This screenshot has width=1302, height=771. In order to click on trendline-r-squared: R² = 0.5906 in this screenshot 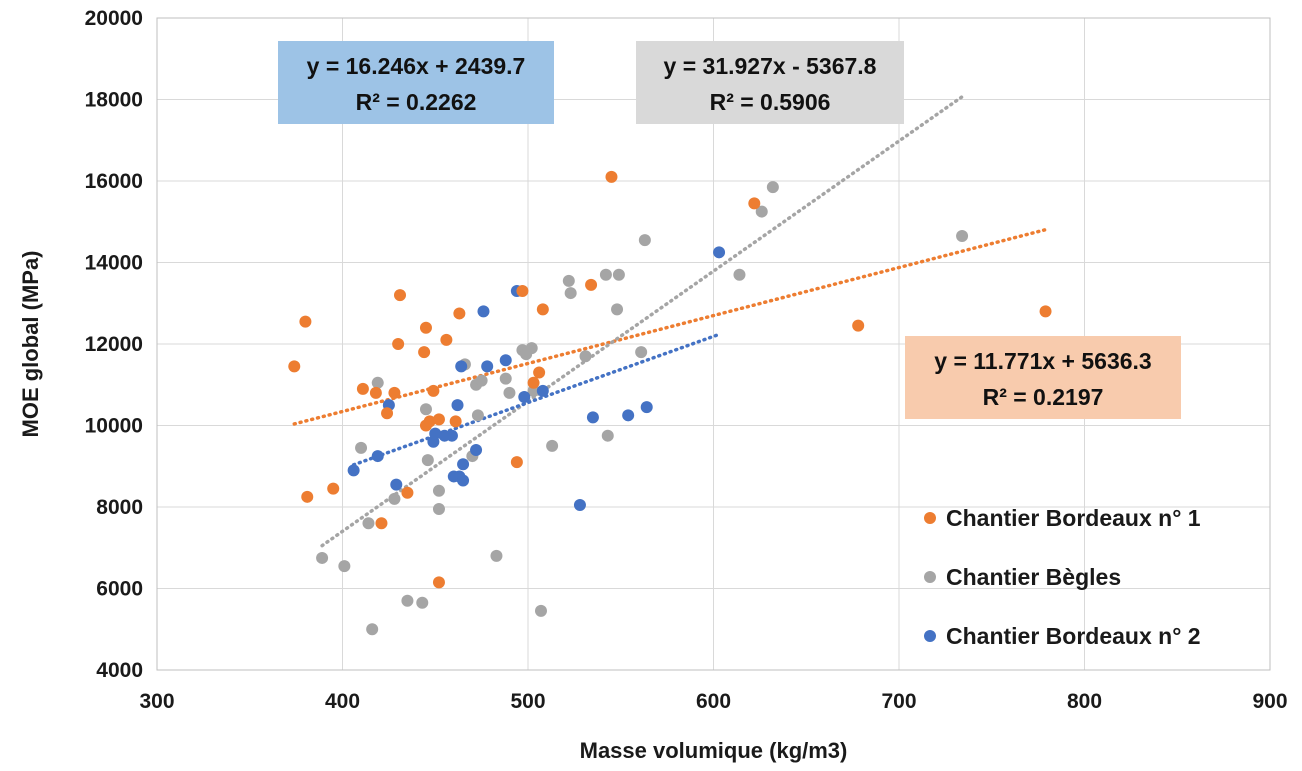, I will do `click(770, 102)`.